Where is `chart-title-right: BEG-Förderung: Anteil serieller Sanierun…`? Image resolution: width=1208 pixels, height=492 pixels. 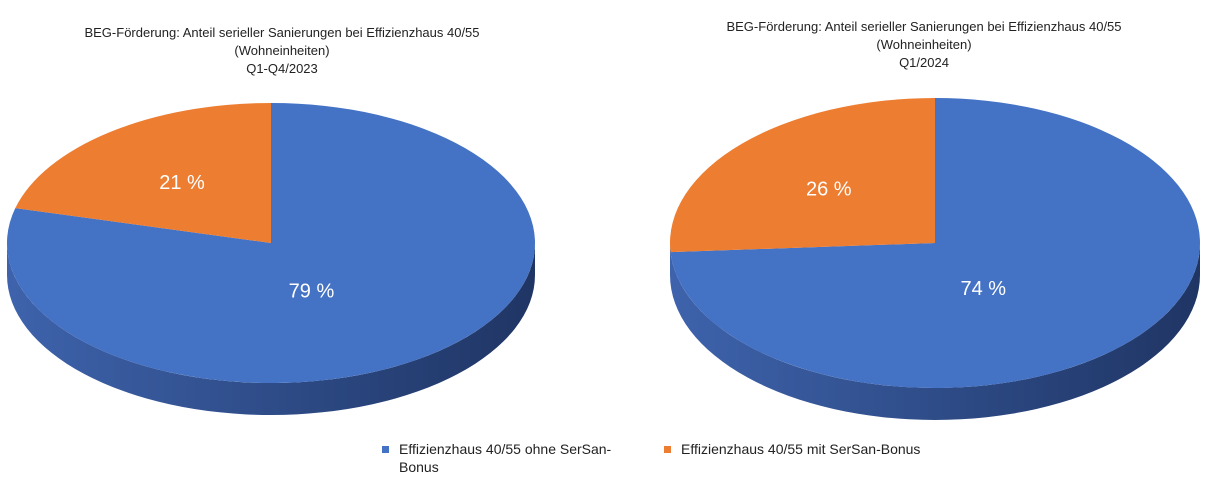
chart-title-right: BEG-Förderung: Anteil serieller Sanierun… is located at coordinates (924, 45).